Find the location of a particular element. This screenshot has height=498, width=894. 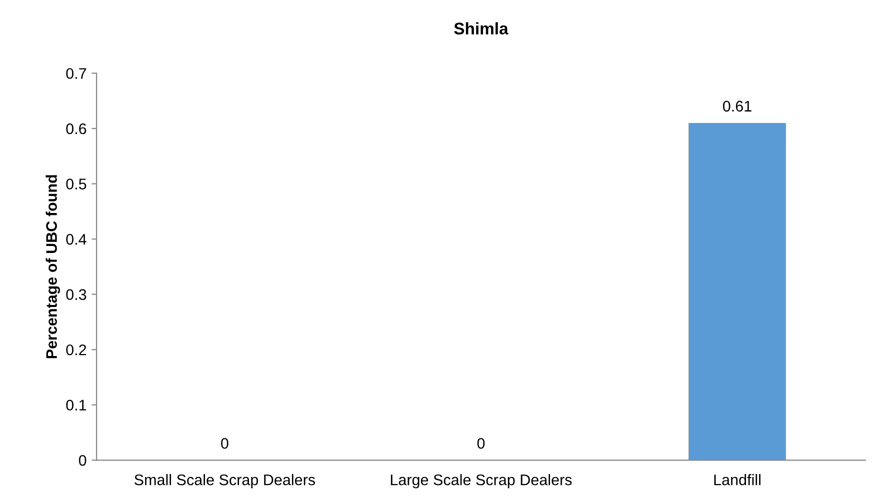

y-tick-label: 0.5 is located at coordinates (76, 184).